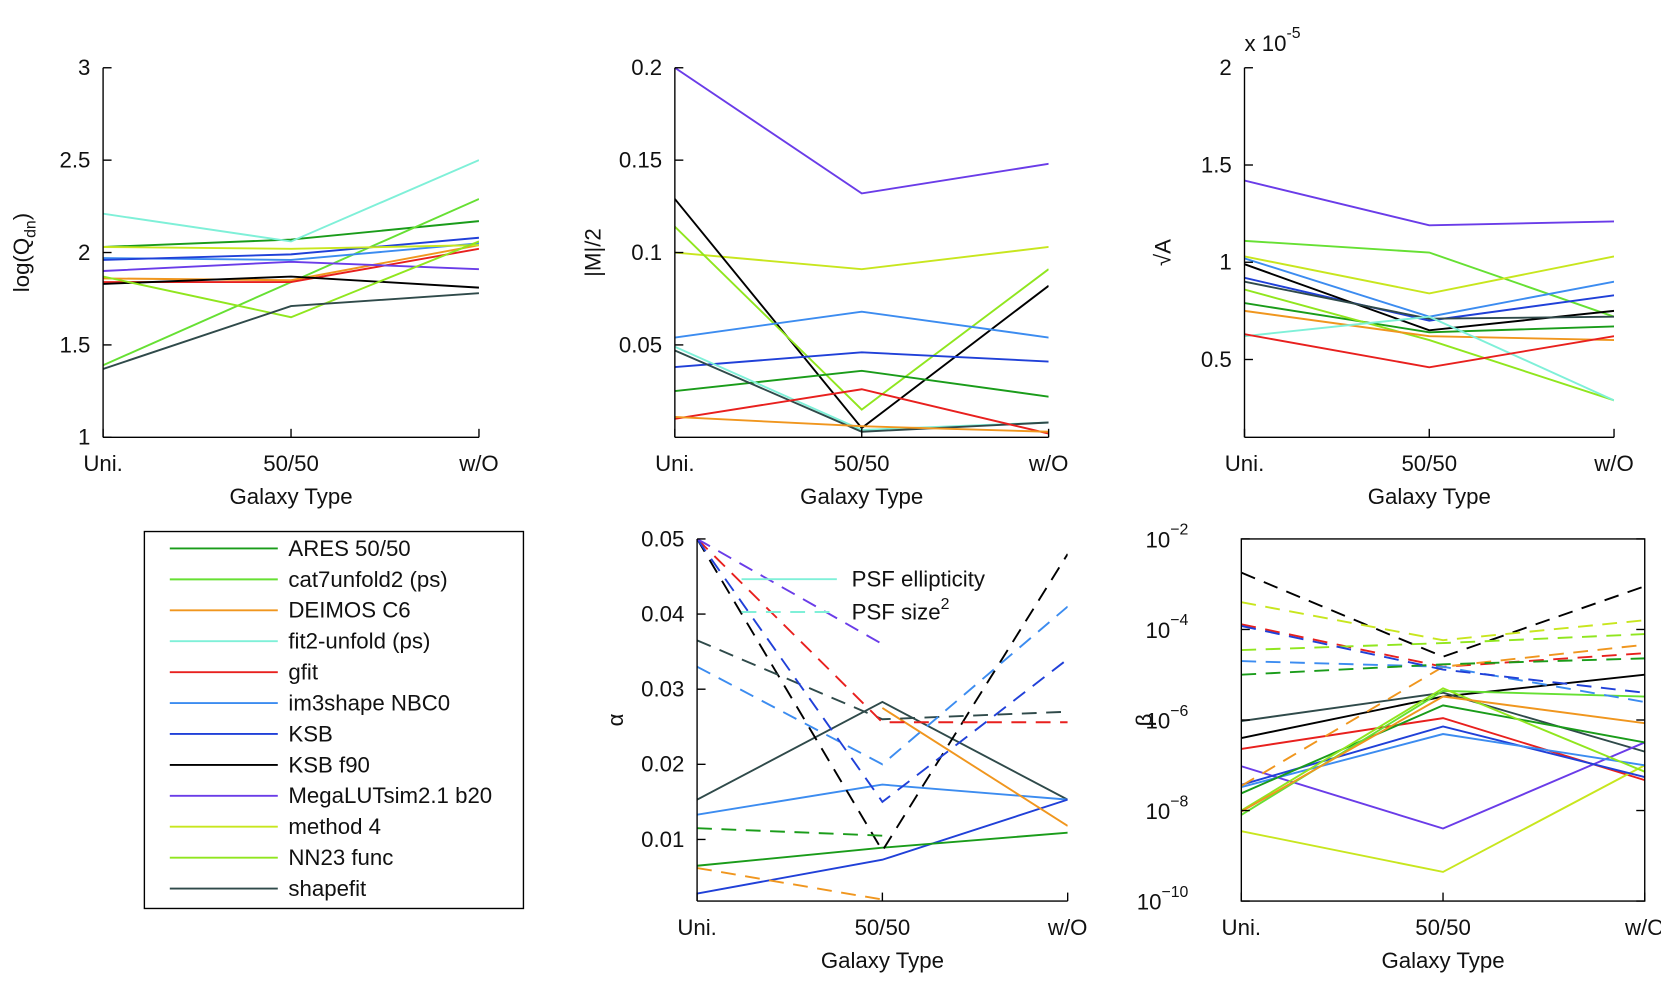 The width and height of the screenshot is (1661, 1008). What do you see at coordinates (329, 764) in the screenshot?
I see `legend-label: KSB f90` at bounding box center [329, 764].